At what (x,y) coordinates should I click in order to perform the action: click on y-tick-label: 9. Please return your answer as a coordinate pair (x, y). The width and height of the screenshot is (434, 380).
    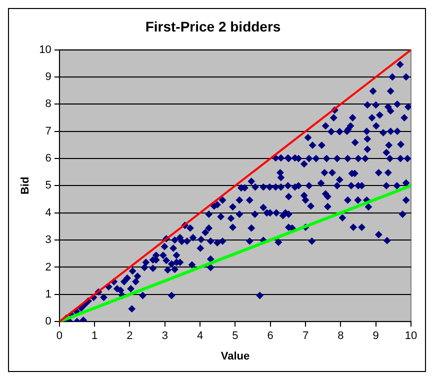
    Looking at the image, I should click on (48, 77).